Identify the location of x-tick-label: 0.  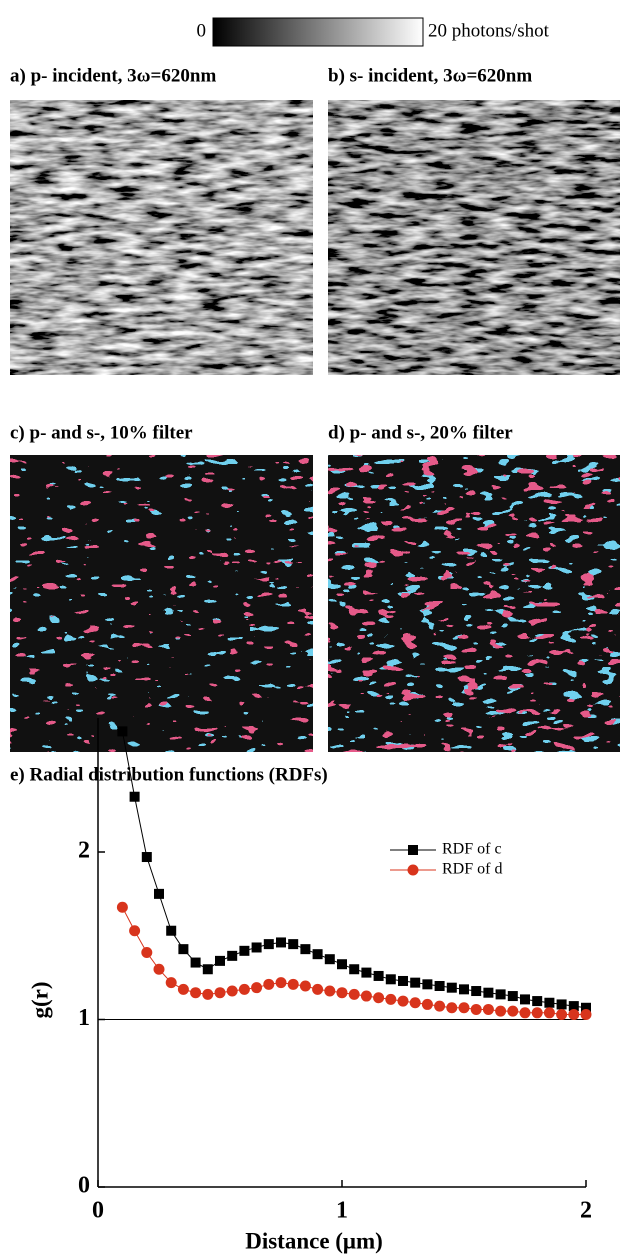
(98, 1211).